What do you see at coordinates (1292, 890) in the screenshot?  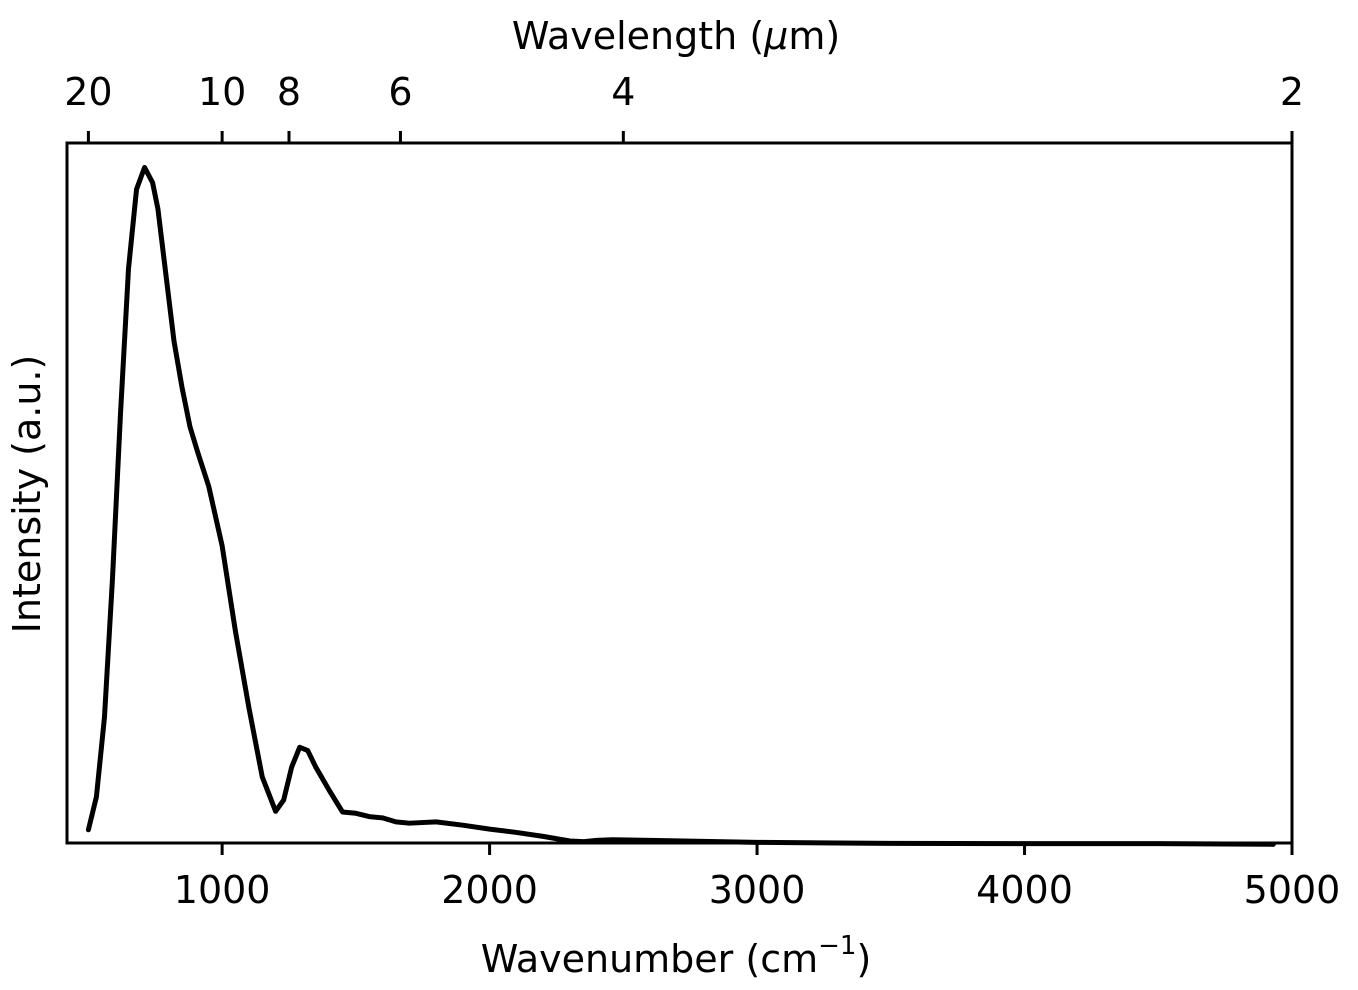 I see `x-tick-label: 5000` at bounding box center [1292, 890].